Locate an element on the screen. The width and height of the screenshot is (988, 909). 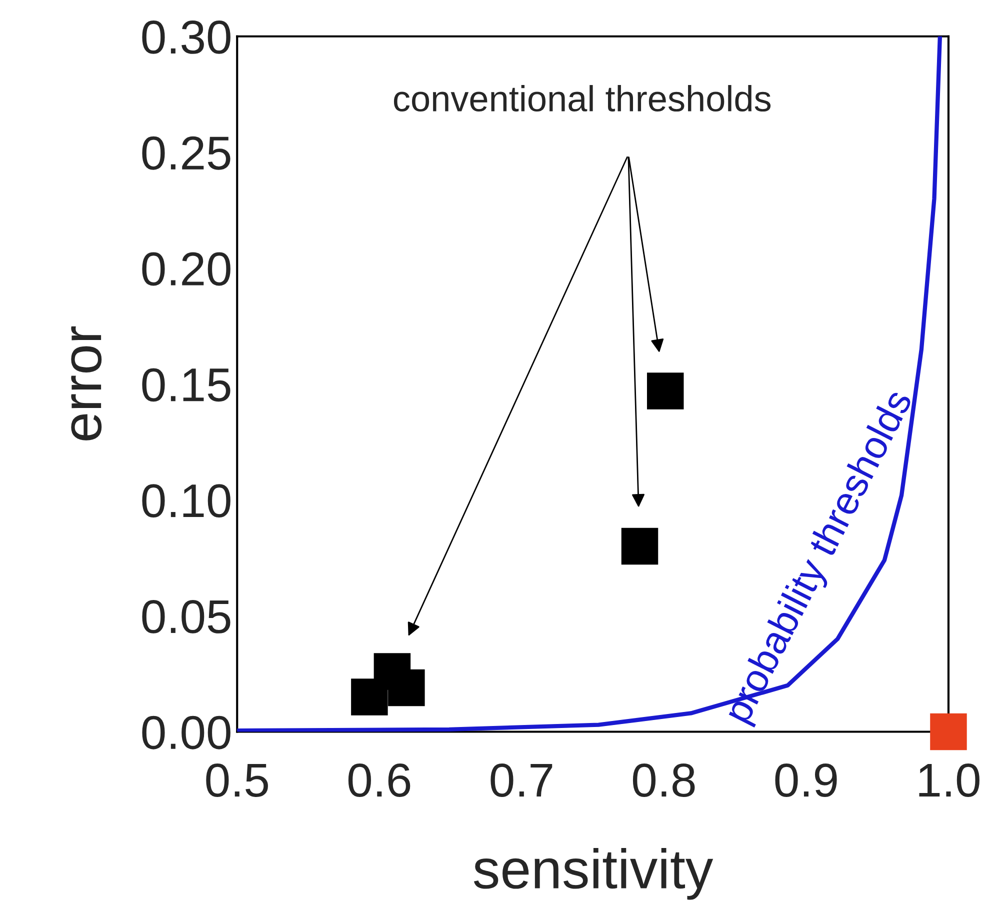
y-tick-label: 0.30 is located at coordinates (186, 37).